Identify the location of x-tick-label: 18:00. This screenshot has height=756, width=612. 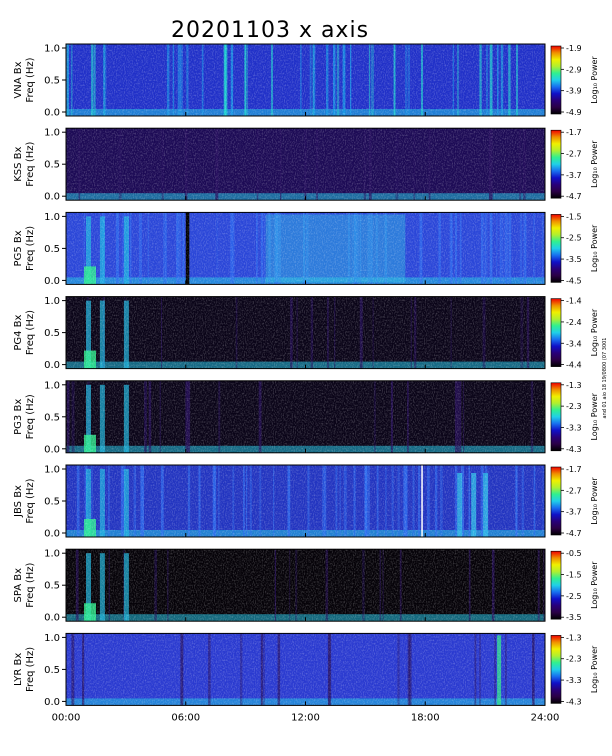
(425, 717).